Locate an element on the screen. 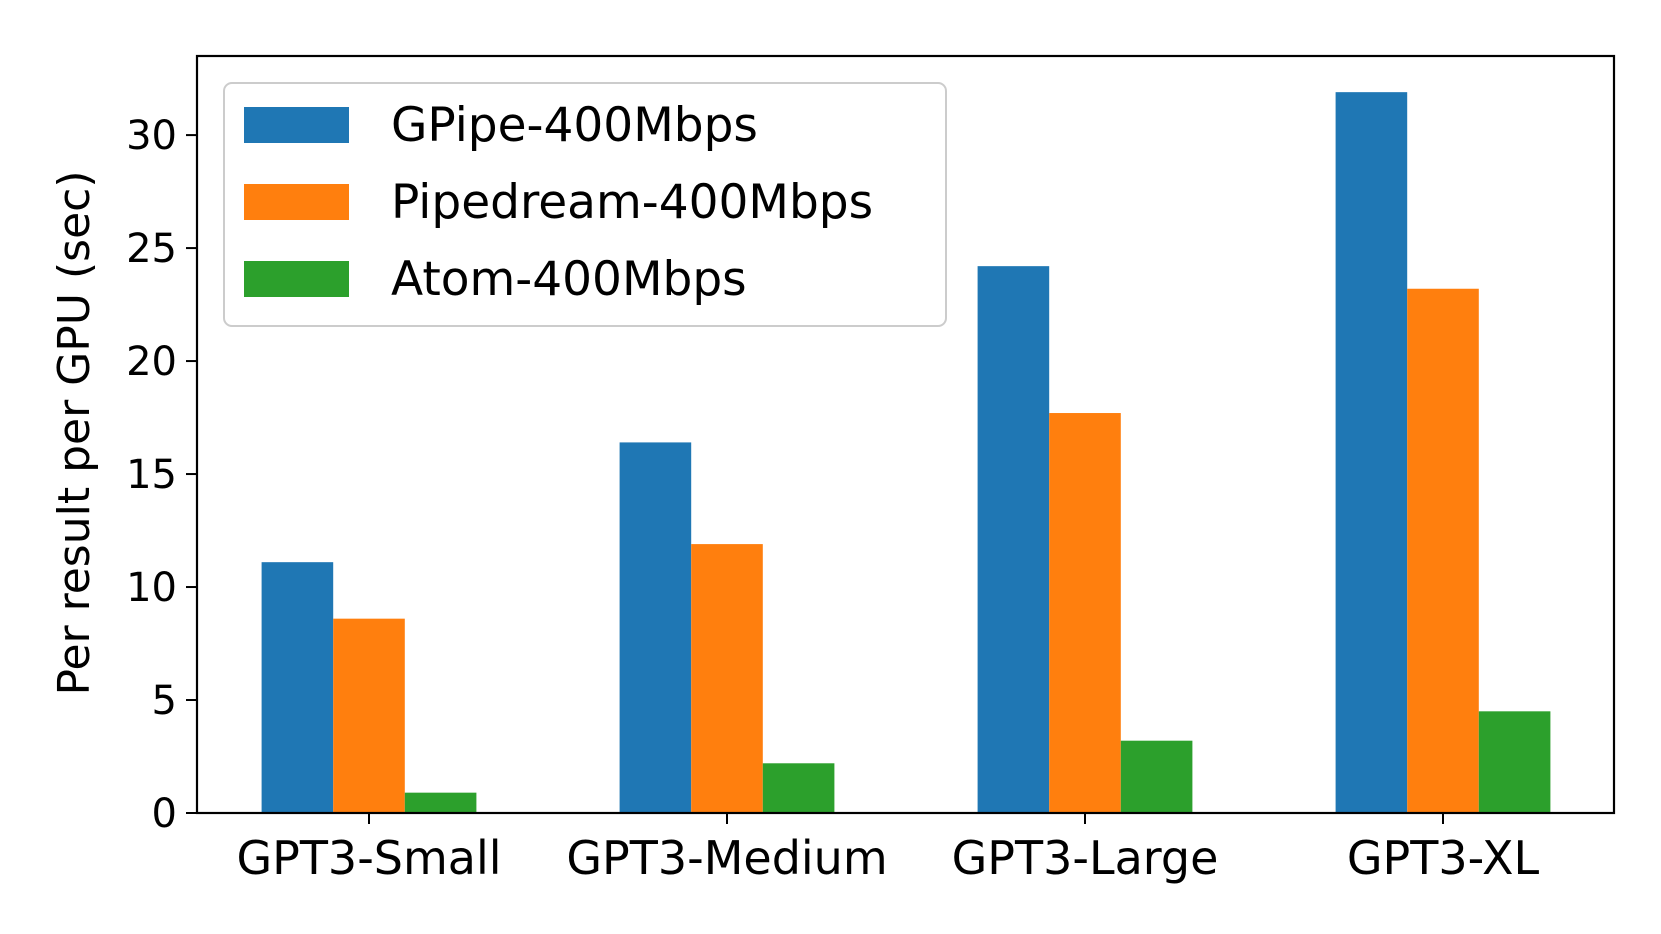  legend-label: GPipe-400Mbps is located at coordinates (574, 125).